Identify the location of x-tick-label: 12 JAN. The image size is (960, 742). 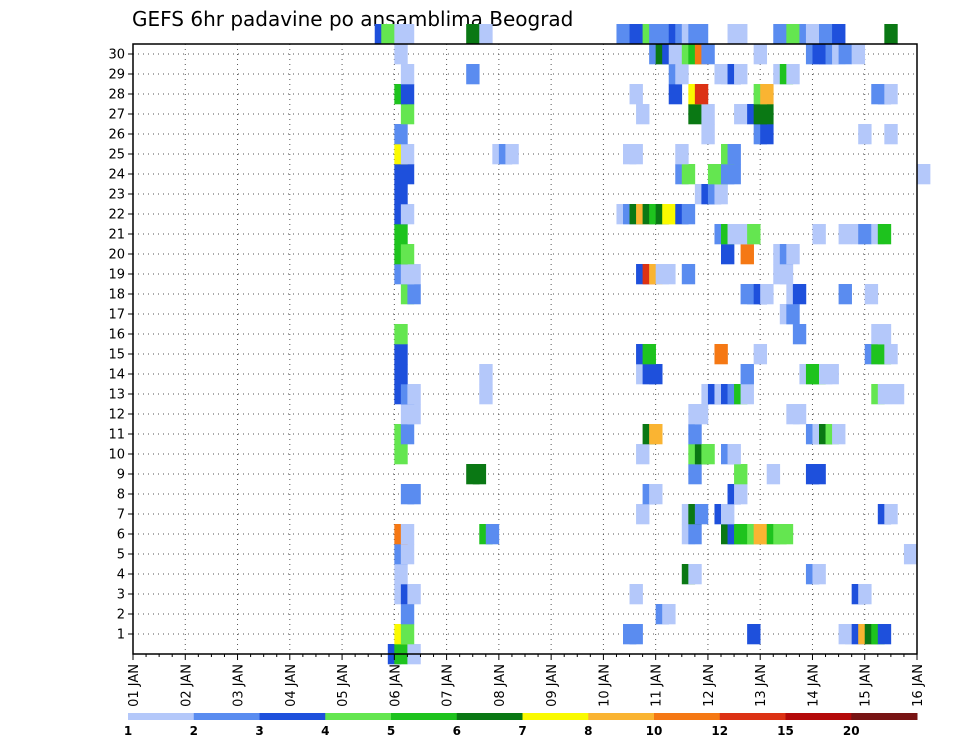
(709, 685).